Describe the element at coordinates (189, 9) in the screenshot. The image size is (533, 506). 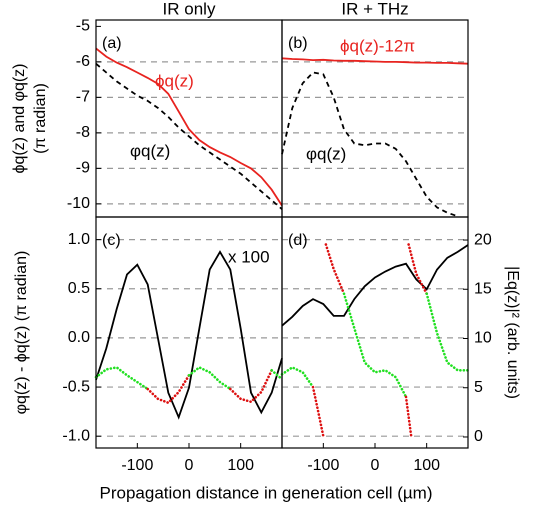
I see `column-title: IR only` at that location.